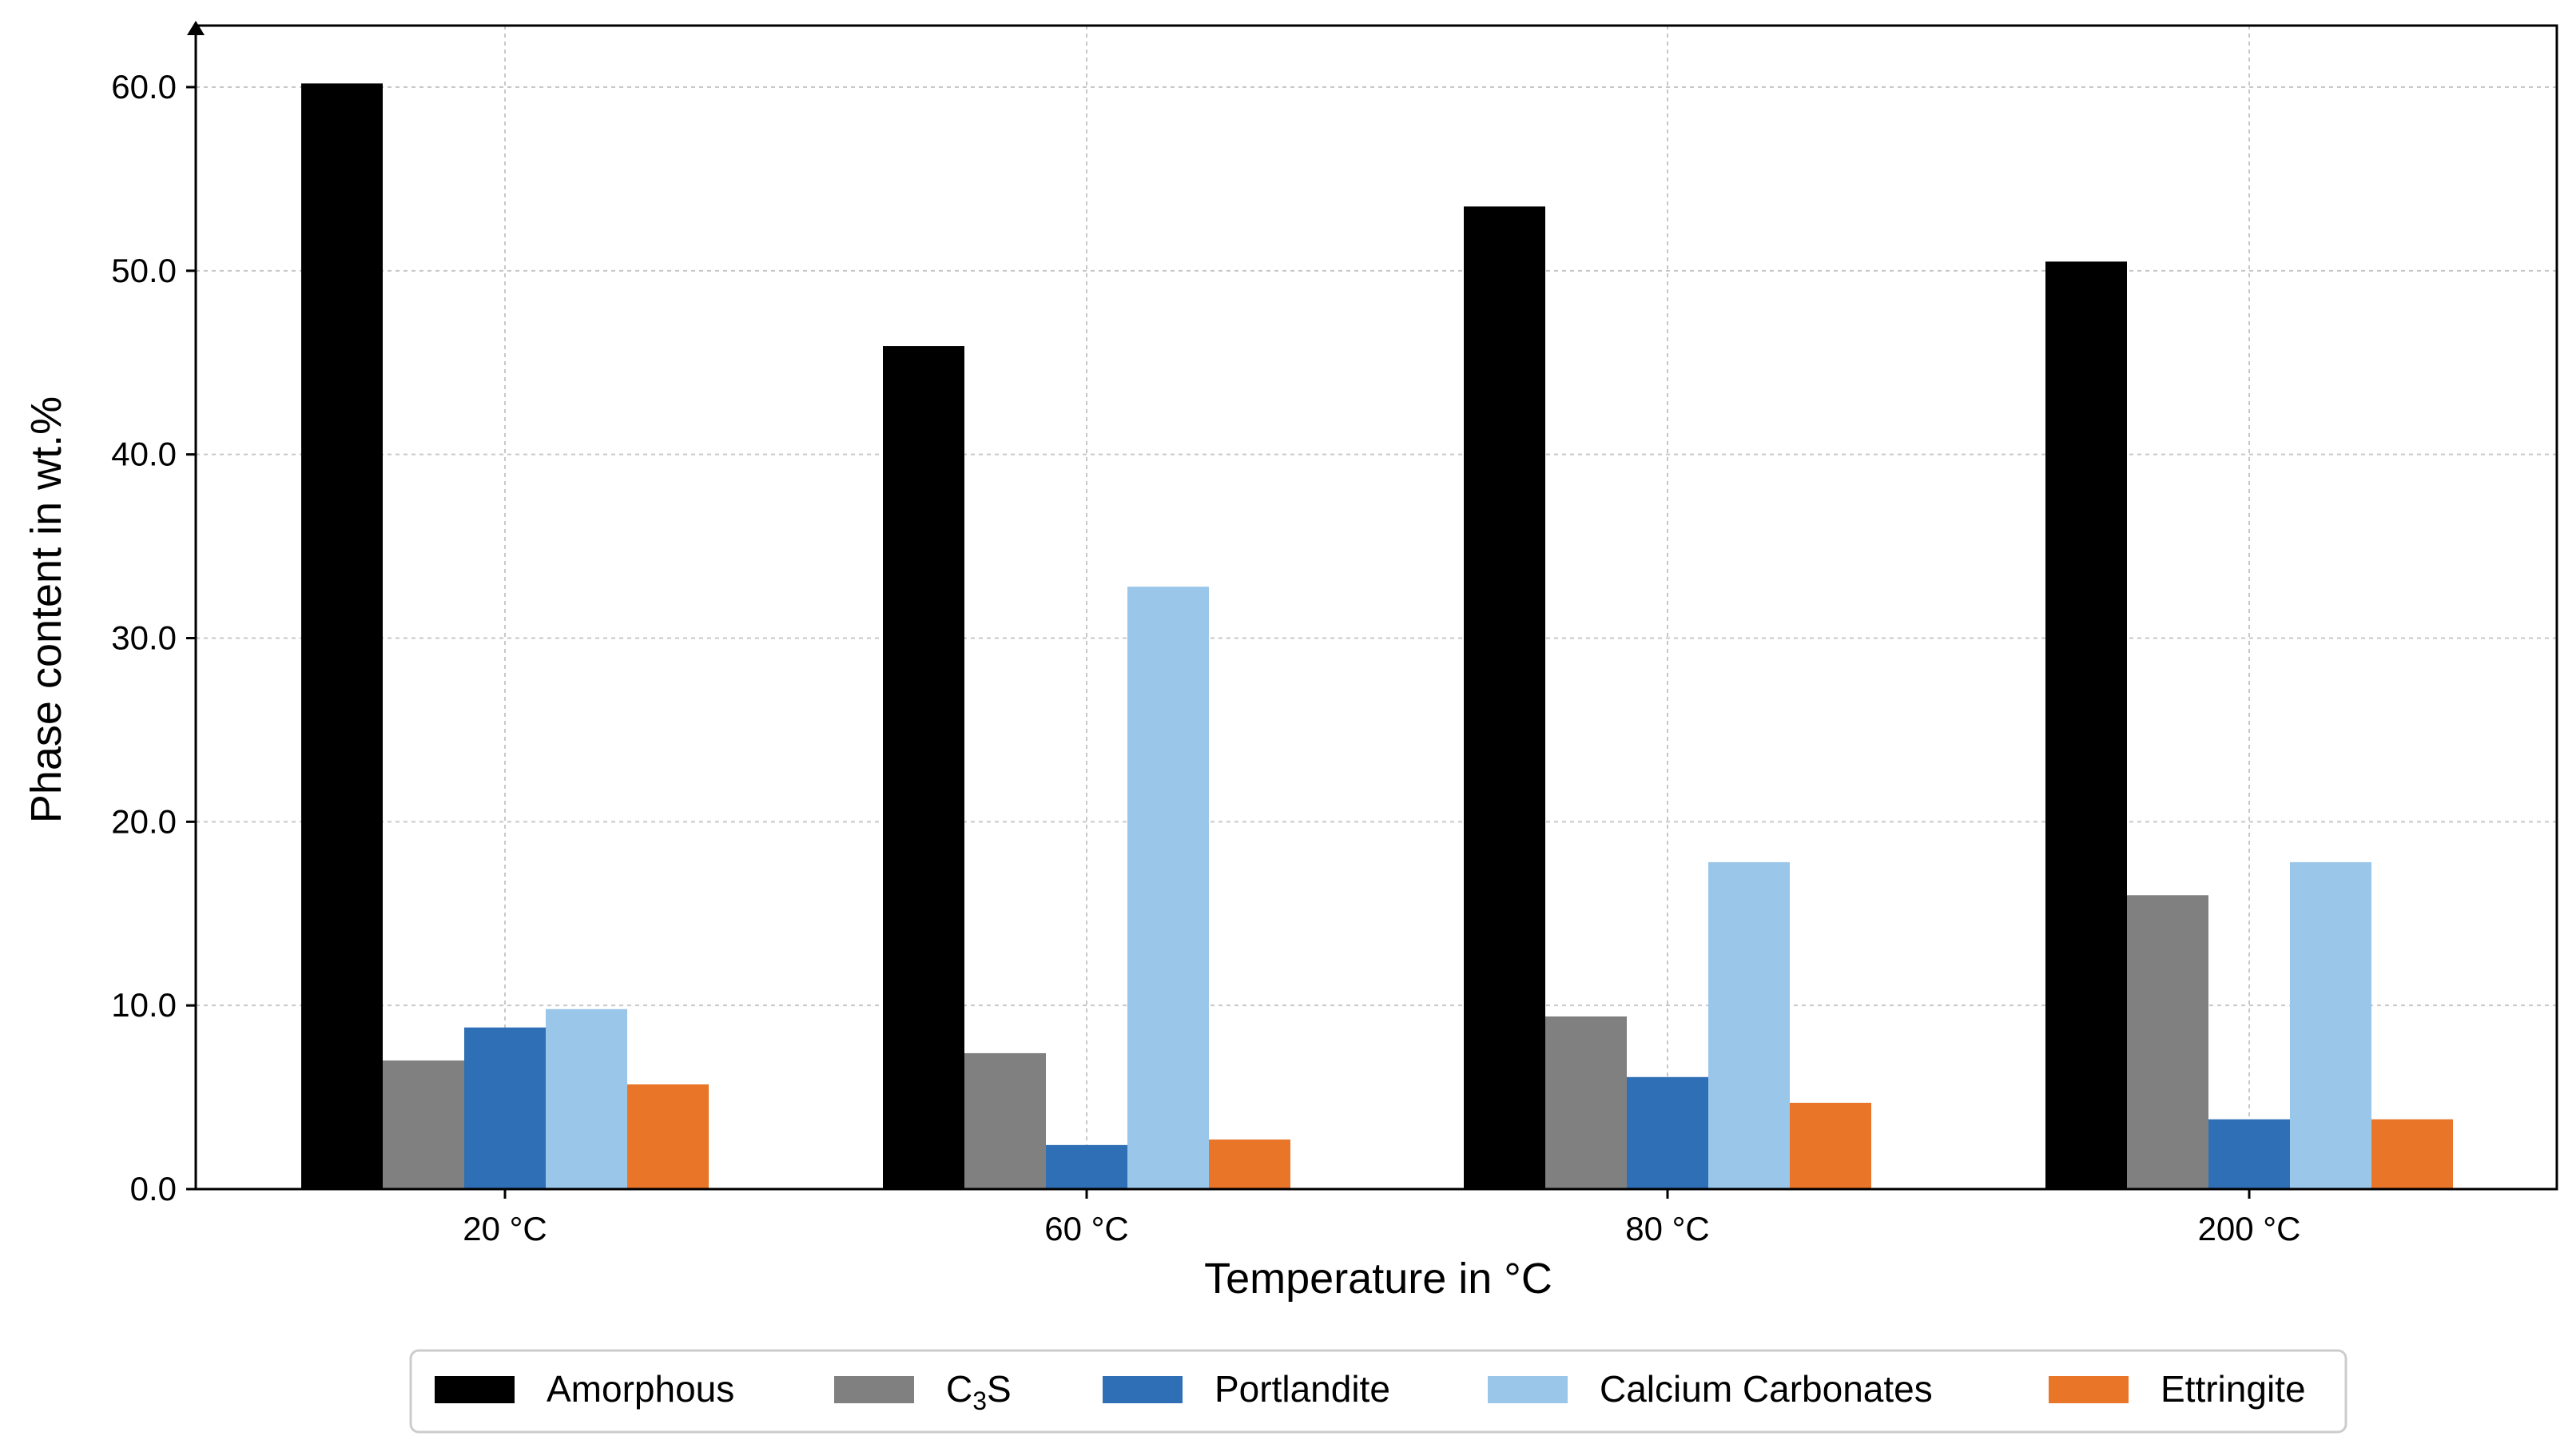 The image size is (2576, 1456). I want to click on x-tick-label: 80 °C, so click(1667, 1228).